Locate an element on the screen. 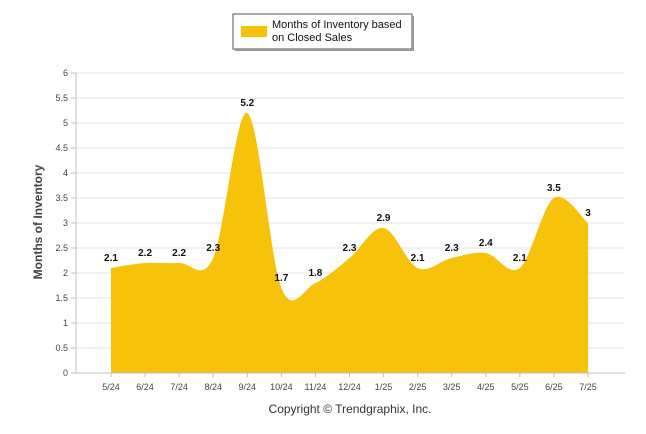 The height and width of the screenshot is (434, 646). y-tick-label: 4 is located at coordinates (65, 173).